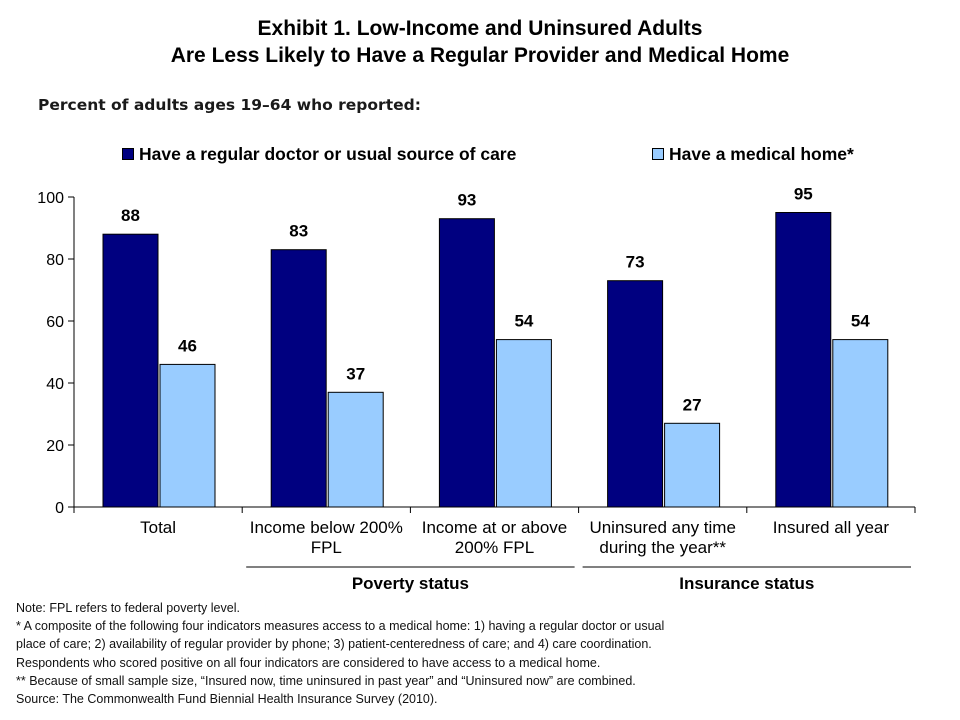 The height and width of the screenshot is (720, 960). Describe the element at coordinates (128, 154) in the screenshot. I see `legend-swatch-dark` at that location.